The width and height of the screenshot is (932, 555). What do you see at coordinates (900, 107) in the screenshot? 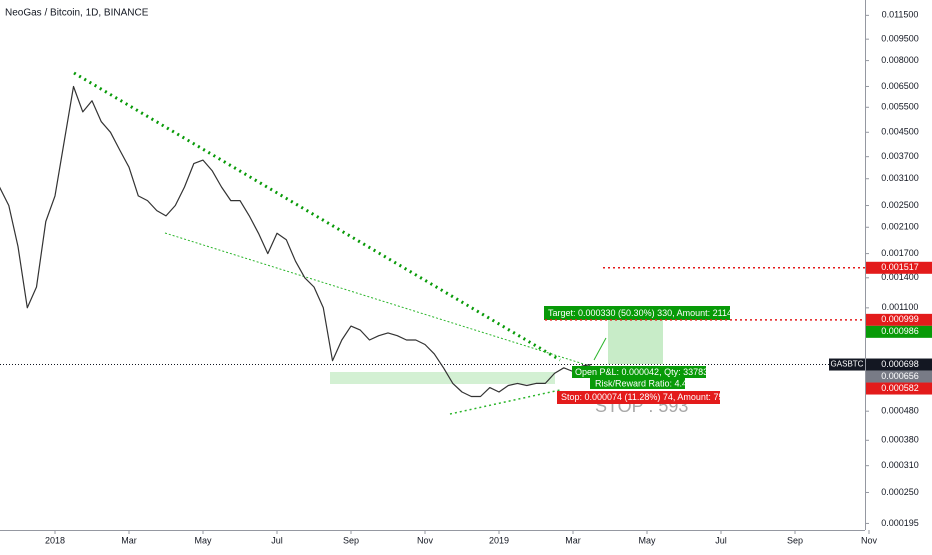
I see `y-tick-label: 0.005500` at bounding box center [900, 107].